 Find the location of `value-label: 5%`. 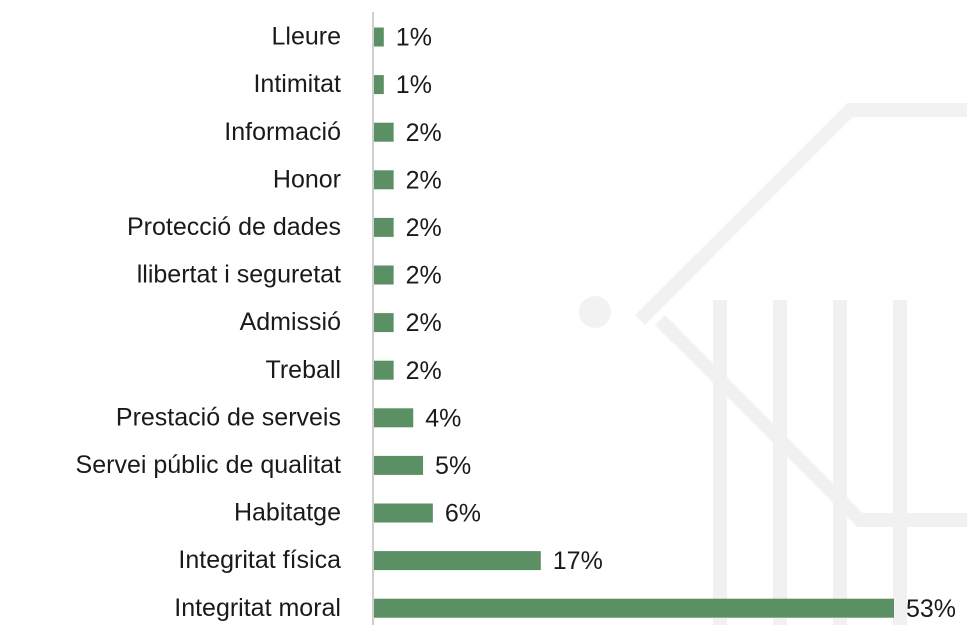

value-label: 5% is located at coordinates (453, 466).